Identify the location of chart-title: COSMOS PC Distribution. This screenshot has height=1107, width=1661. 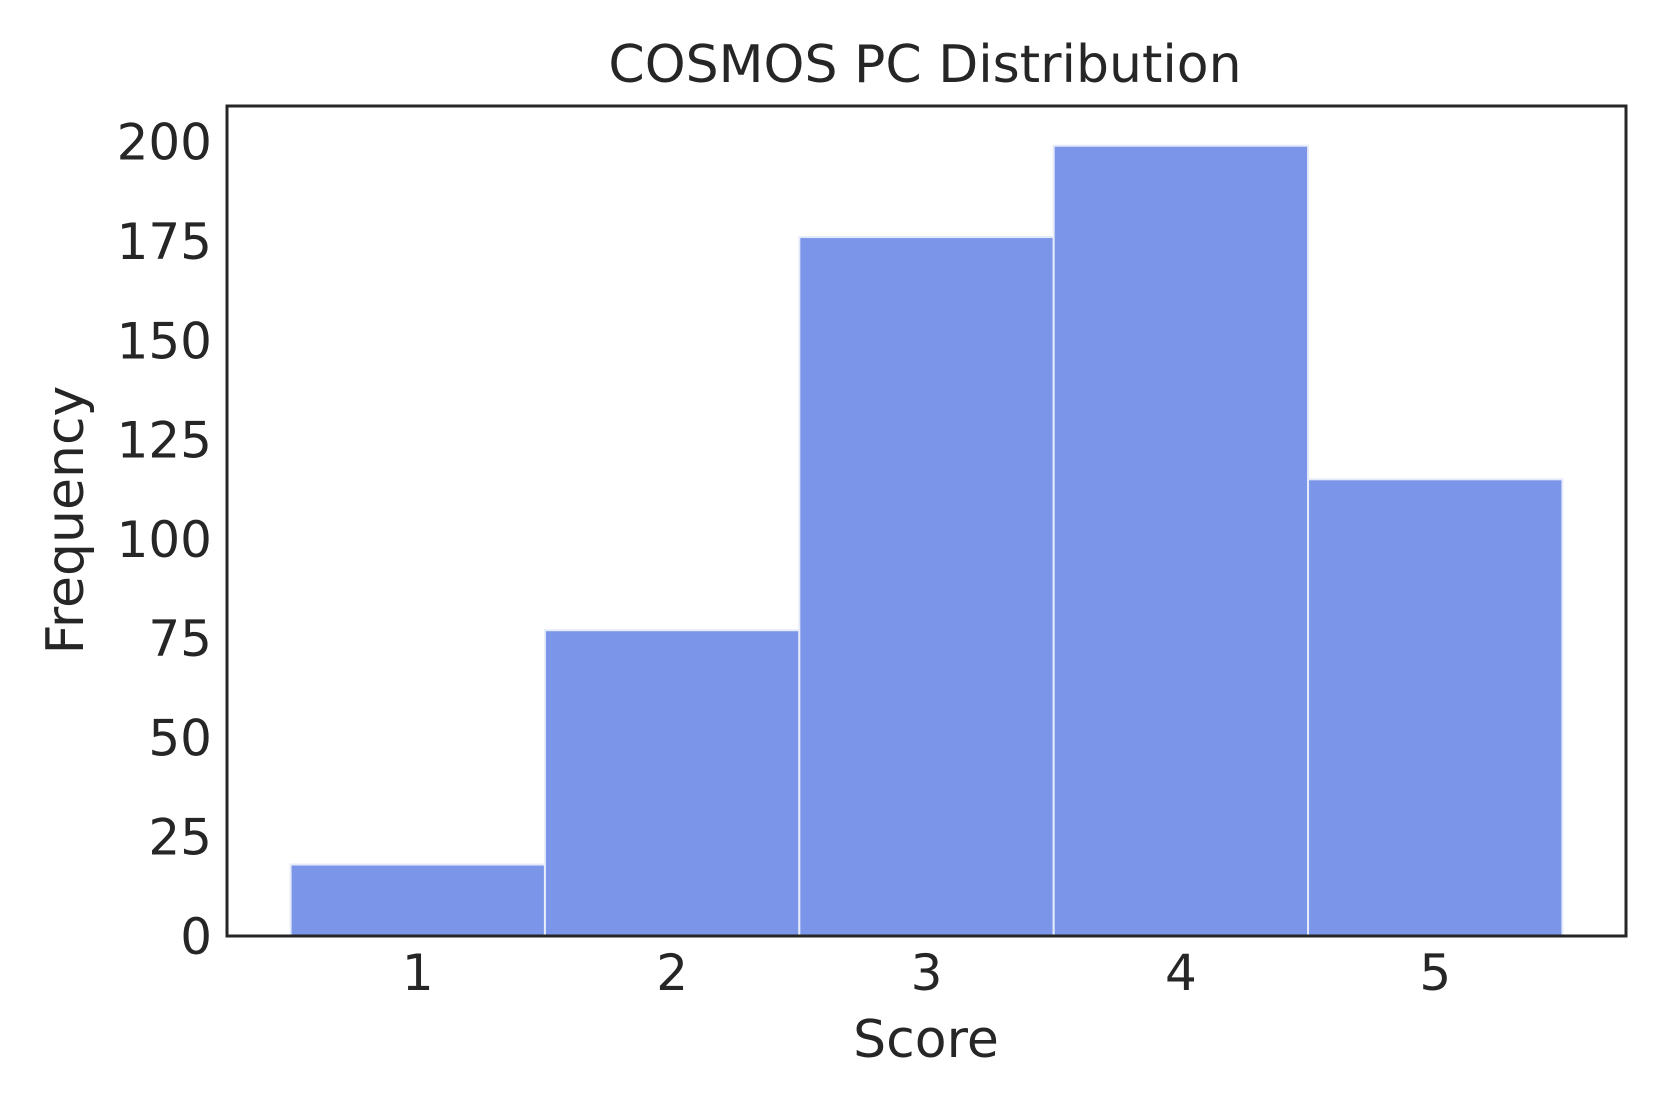
(924, 65).